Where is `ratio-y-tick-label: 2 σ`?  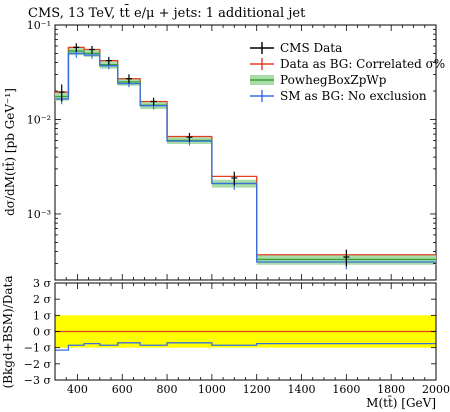 ratio-y-tick-label: 2 σ is located at coordinates (42, 299).